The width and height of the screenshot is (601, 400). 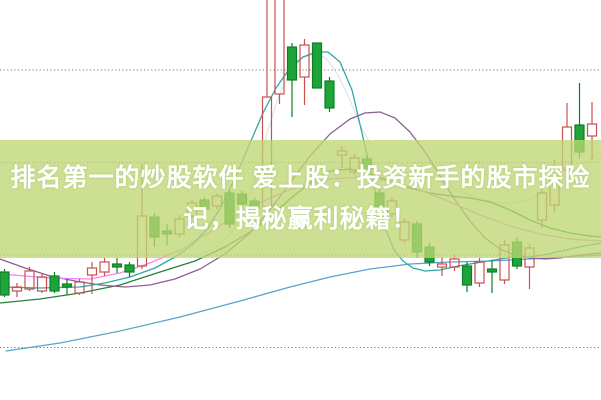 I want to click on banner-text-line-1: 排名第一的炒股软件 爱上股：投资新手的股市探险, so click(x=300, y=178).